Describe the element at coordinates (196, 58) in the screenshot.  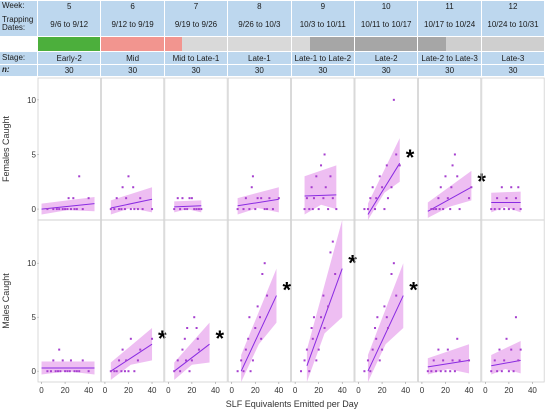
I see `stage-7: Mid to Late-1` at that location.